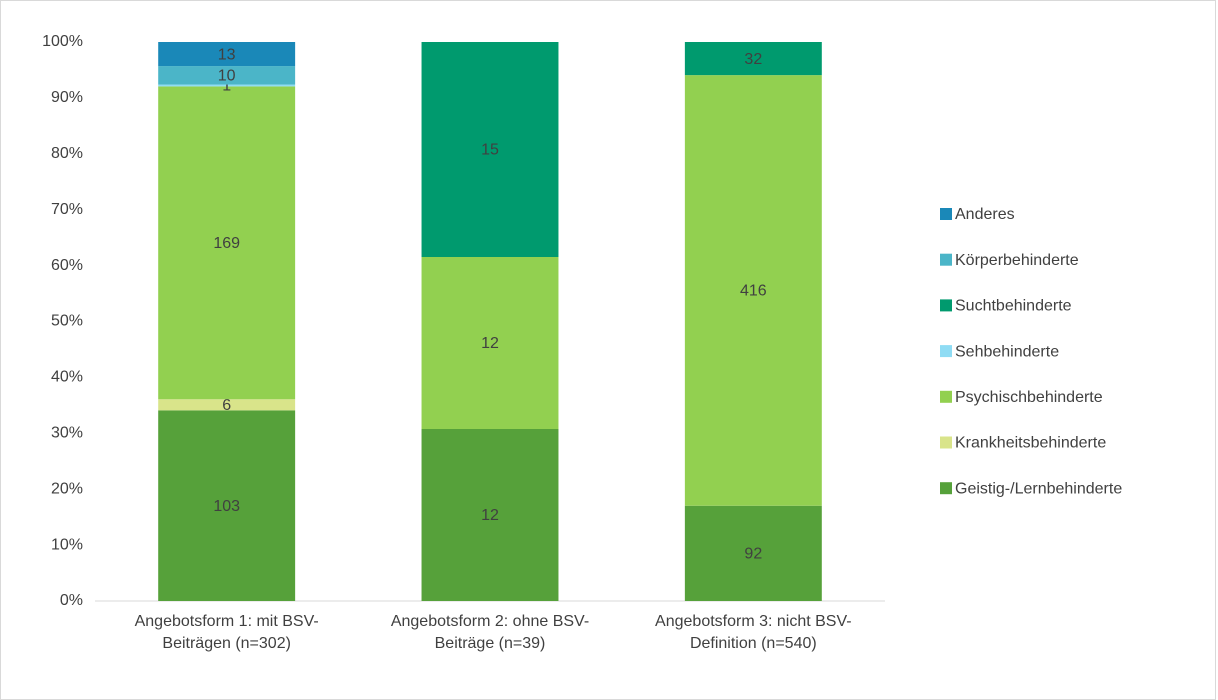 The height and width of the screenshot is (700, 1218). Describe the element at coordinates (67, 97) in the screenshot. I see `y-tick-label: 90%` at that location.